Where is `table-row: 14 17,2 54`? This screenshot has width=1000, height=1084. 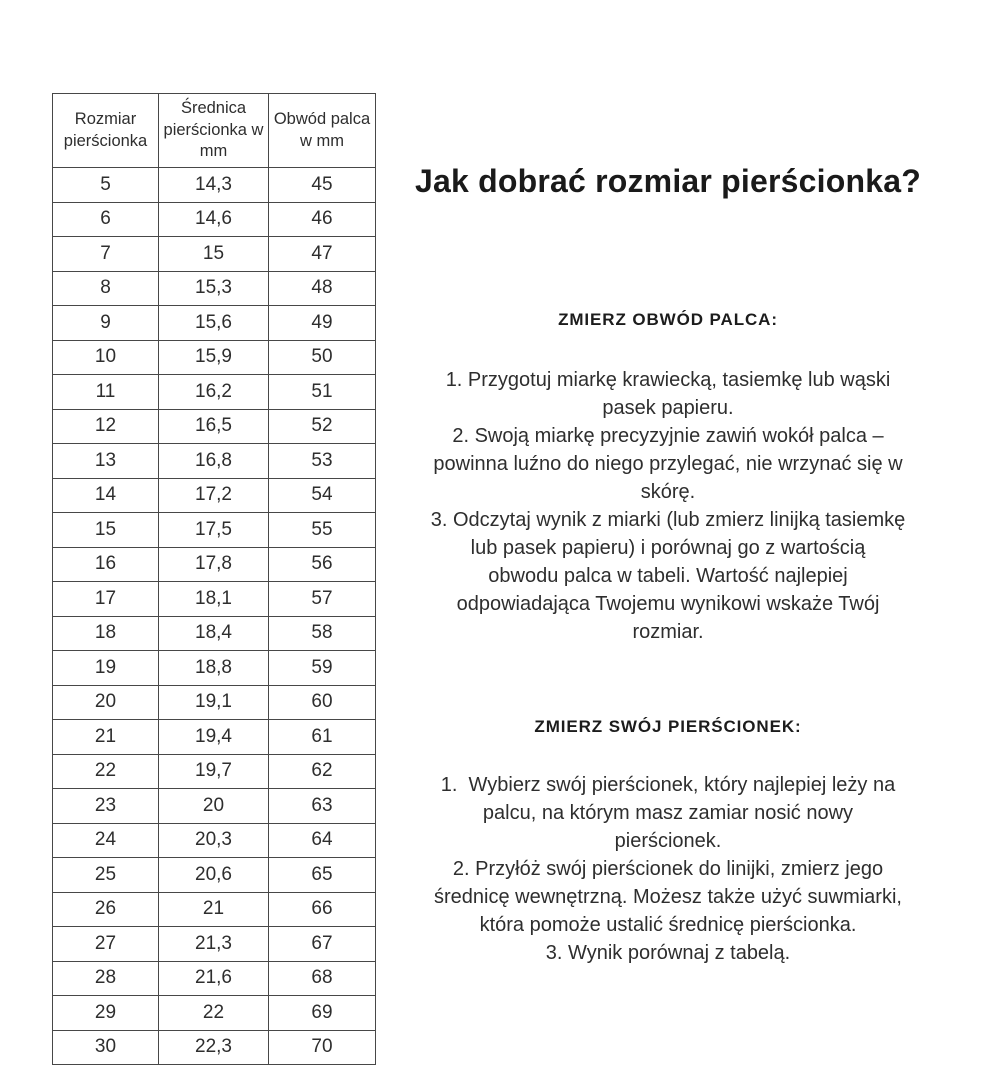
table-row: 14 17,2 54 is located at coordinates (214, 495).